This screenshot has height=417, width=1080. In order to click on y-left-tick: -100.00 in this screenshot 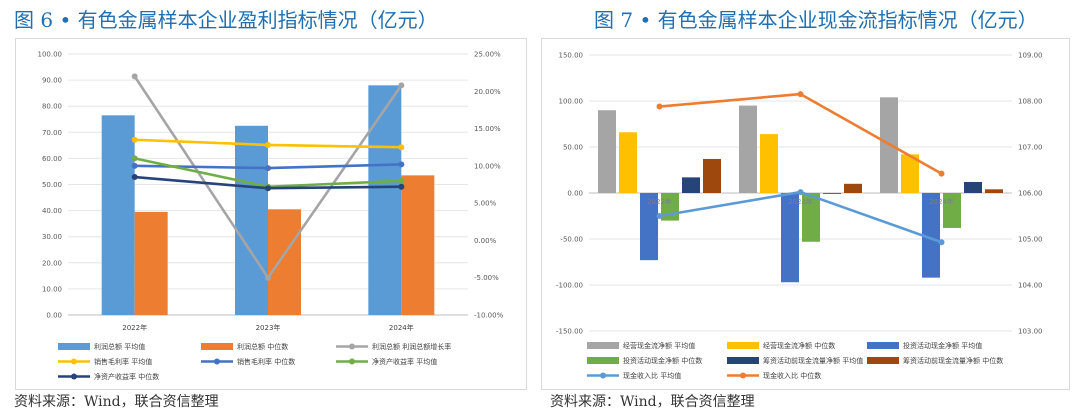, I will do `click(569, 286)`.